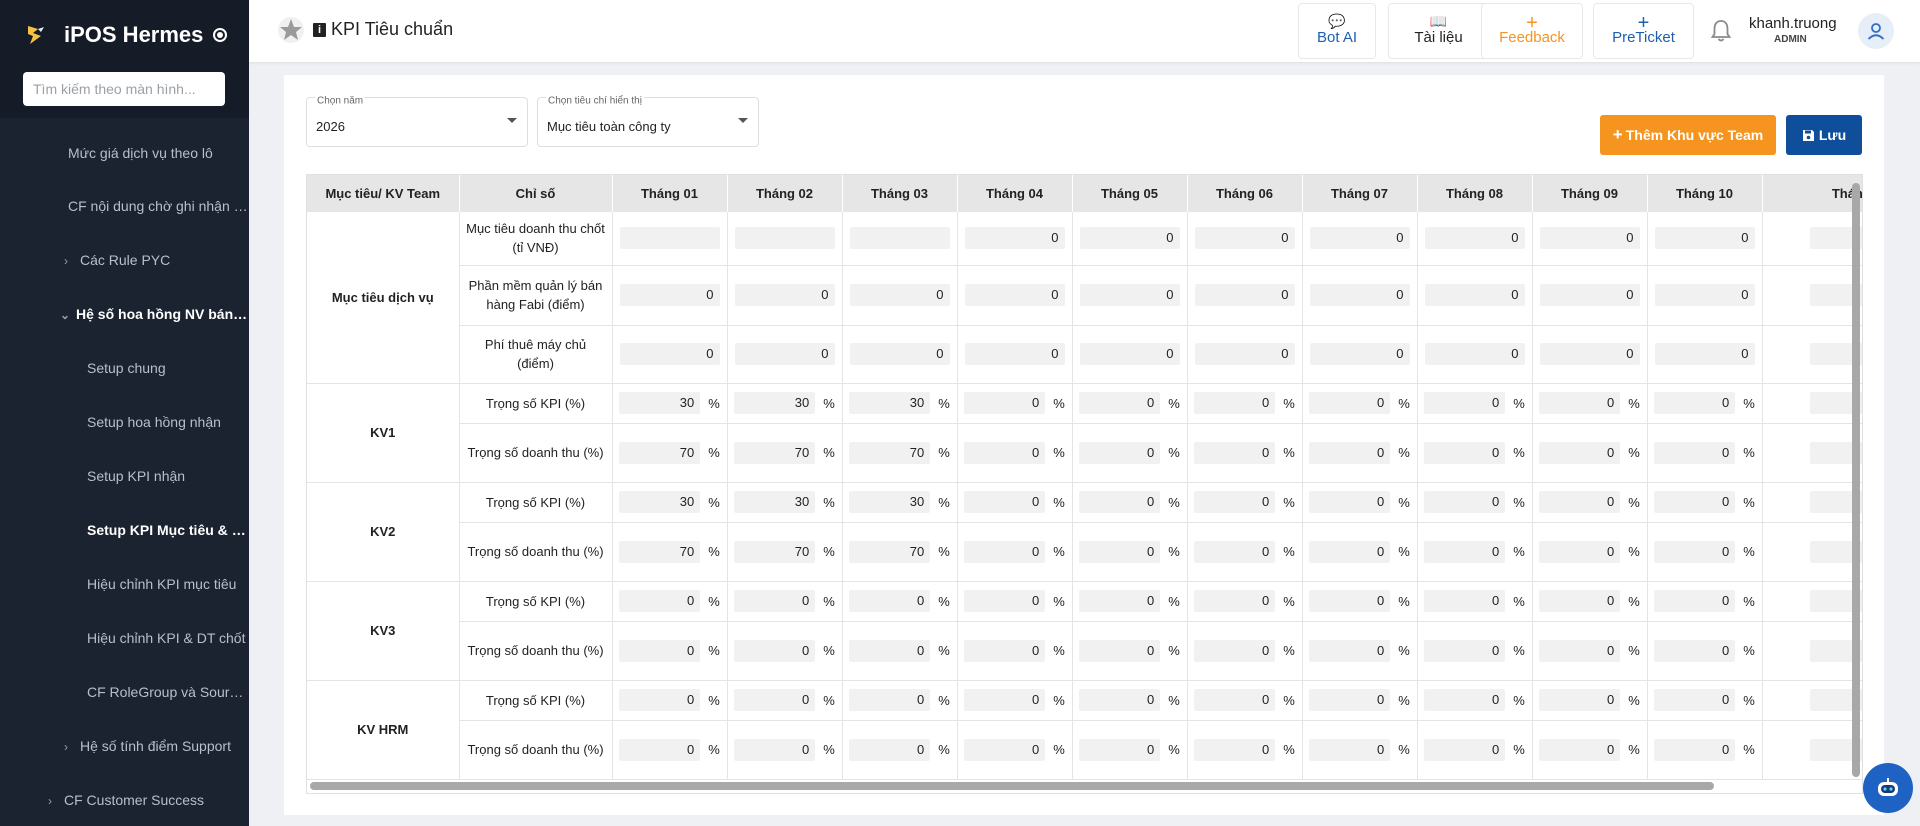  I want to click on brand: iPOS Hermes, so click(124, 35).